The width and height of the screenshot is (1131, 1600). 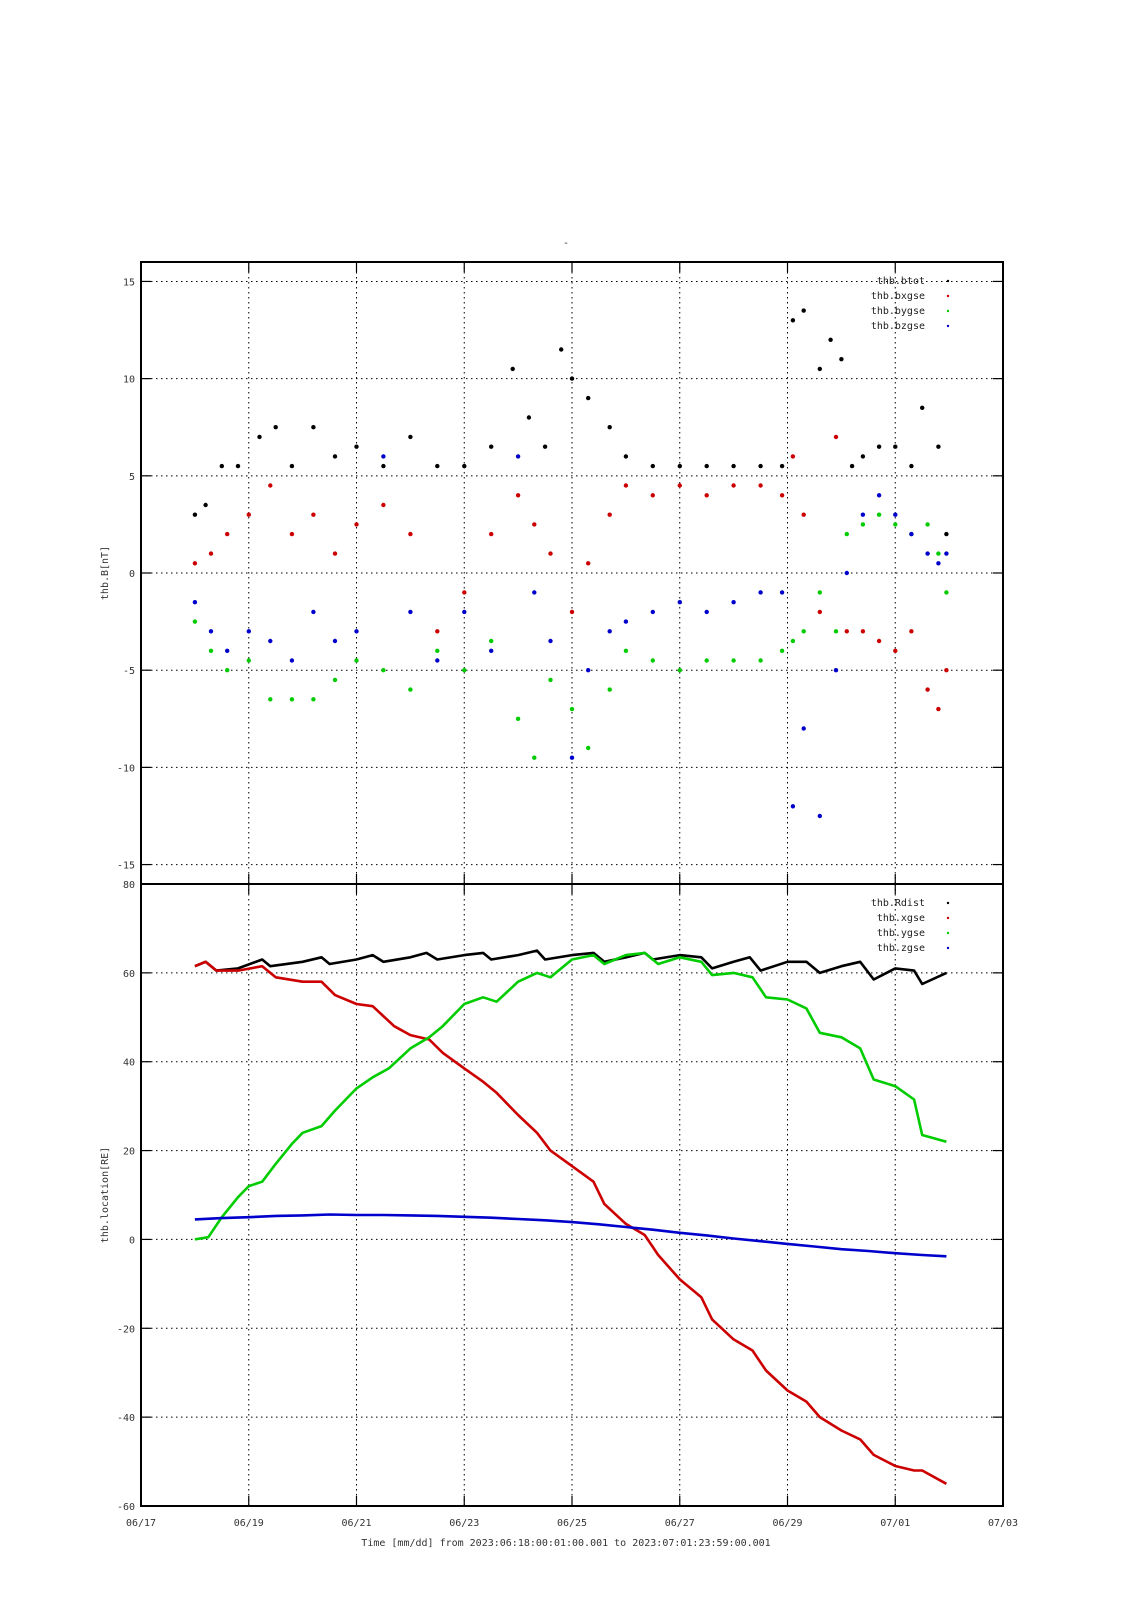 I want to click on y-tick-label: 10, so click(x=129, y=380).